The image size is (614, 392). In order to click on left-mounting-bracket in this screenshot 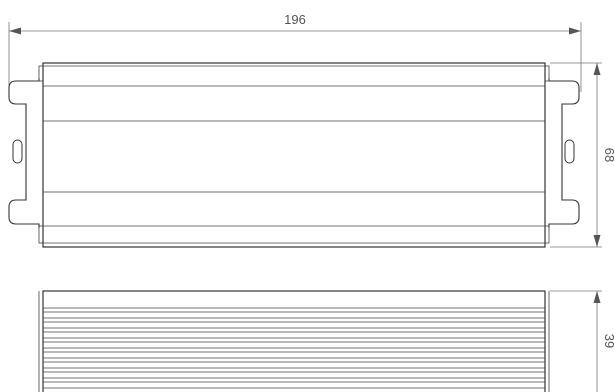, I will do `click(26, 154)`.